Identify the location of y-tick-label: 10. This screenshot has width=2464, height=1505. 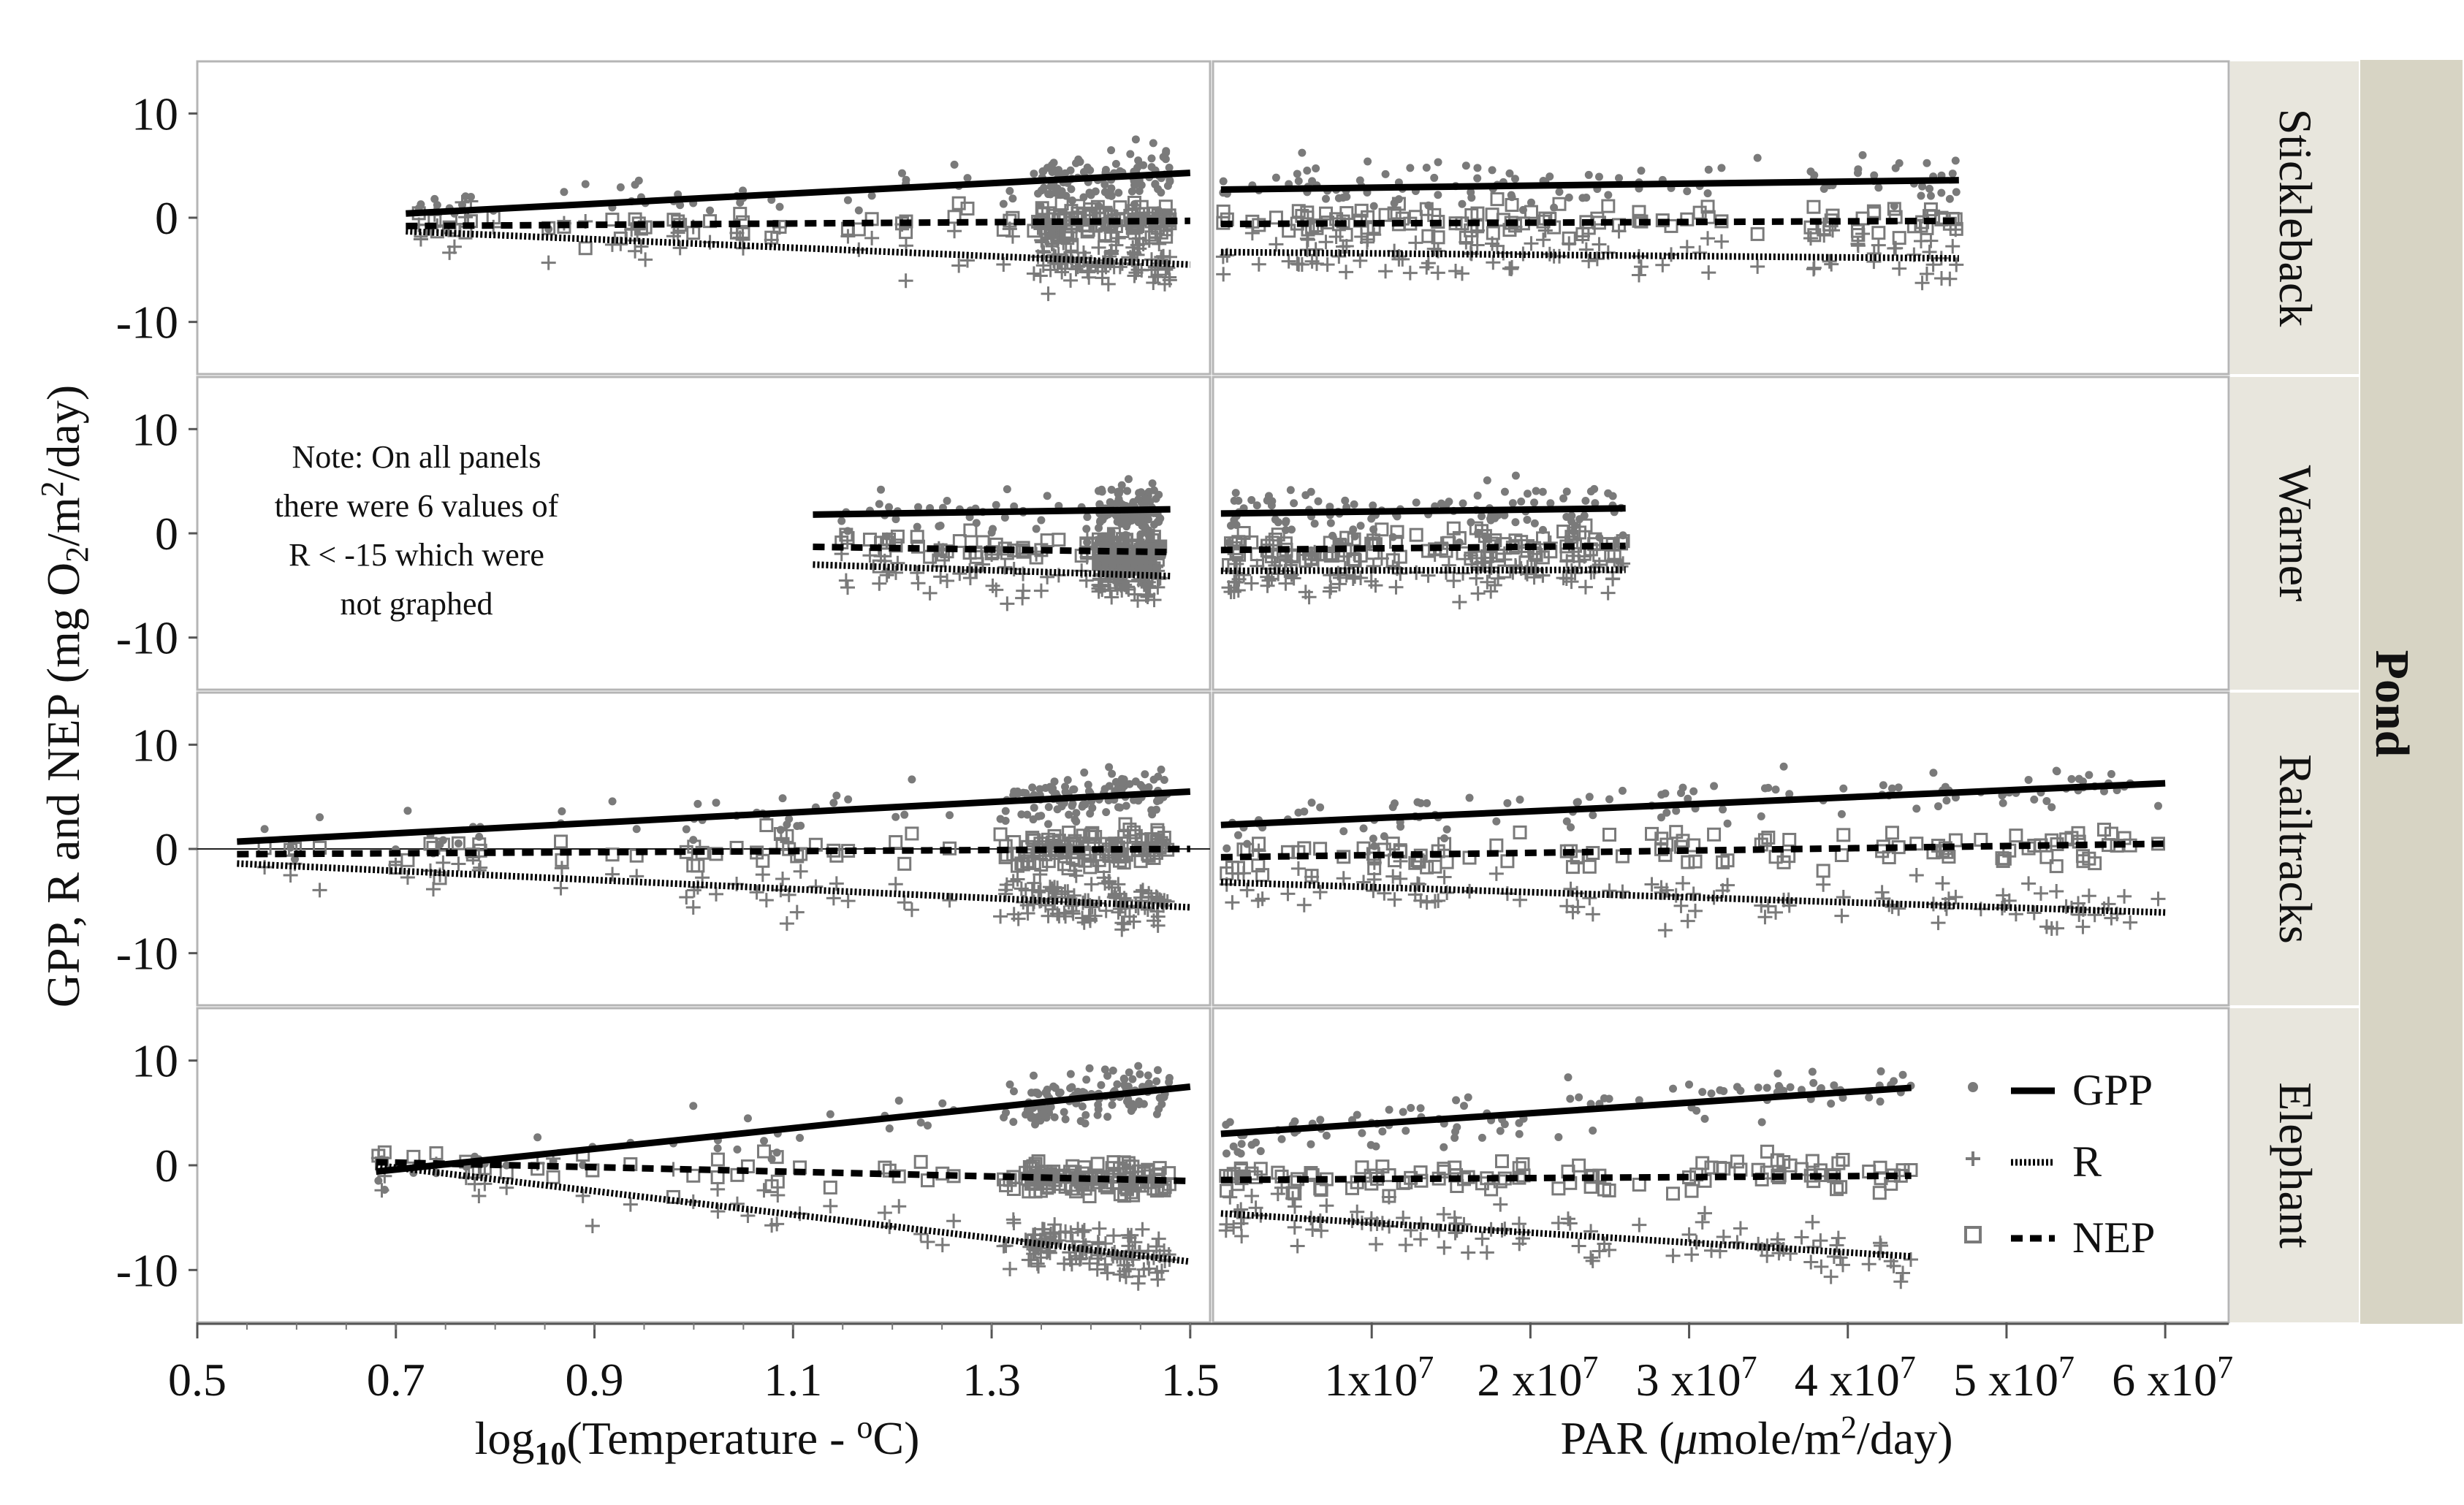
(155, 1061).